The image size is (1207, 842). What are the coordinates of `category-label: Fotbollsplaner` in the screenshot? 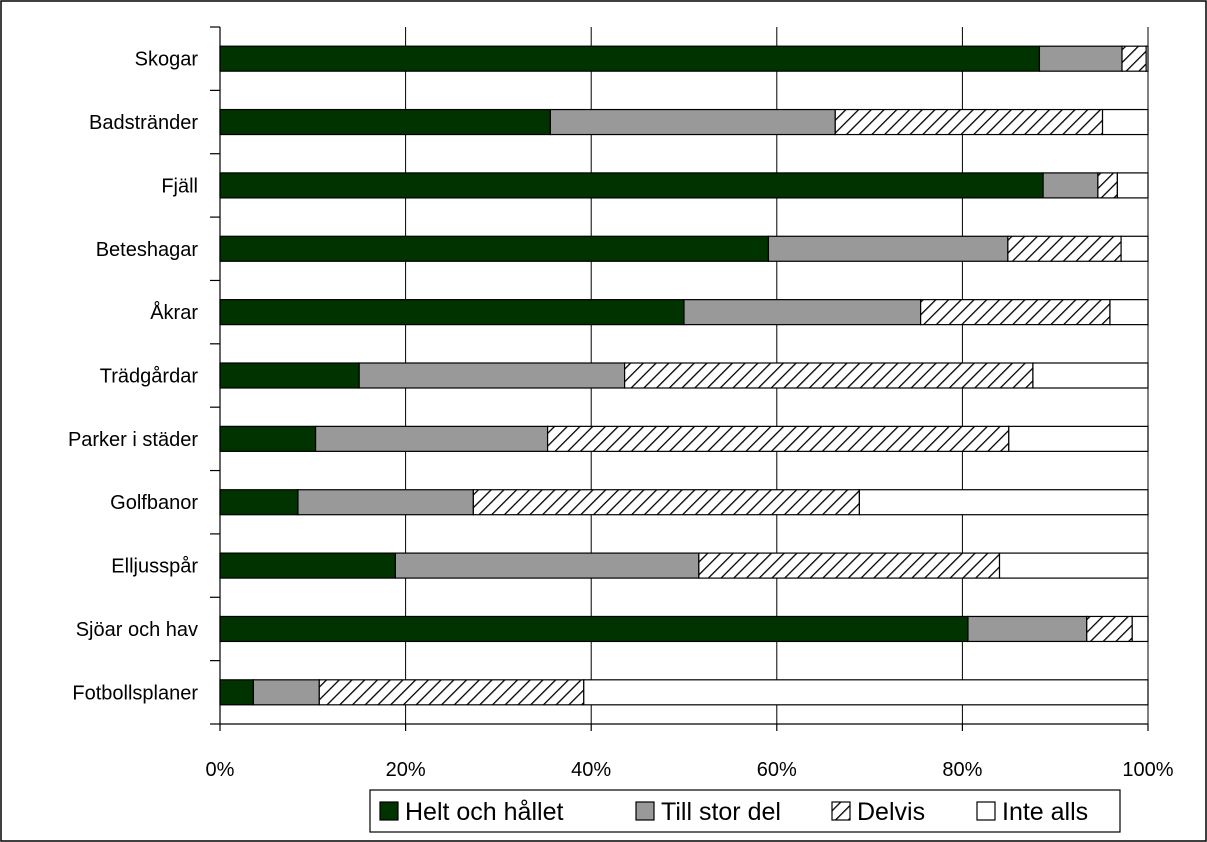 It's located at (135, 693).